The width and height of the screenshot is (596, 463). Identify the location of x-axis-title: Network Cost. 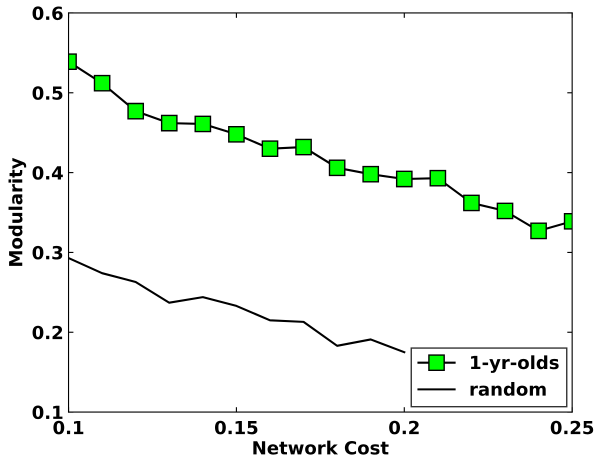
(321, 447).